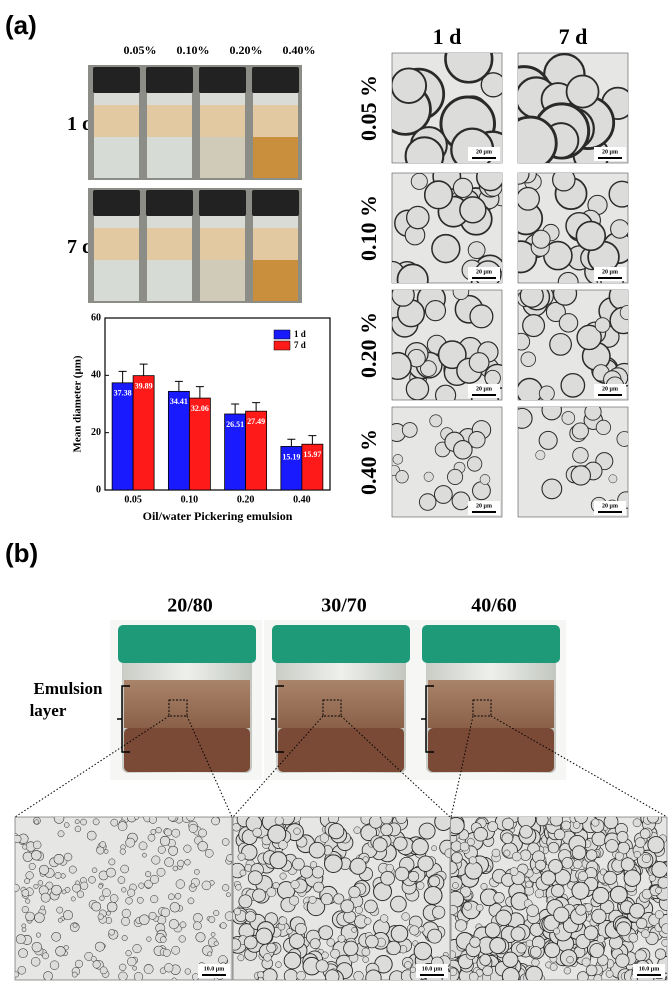 The height and width of the screenshot is (987, 672). I want to click on column-label: 7 d, so click(573, 36).